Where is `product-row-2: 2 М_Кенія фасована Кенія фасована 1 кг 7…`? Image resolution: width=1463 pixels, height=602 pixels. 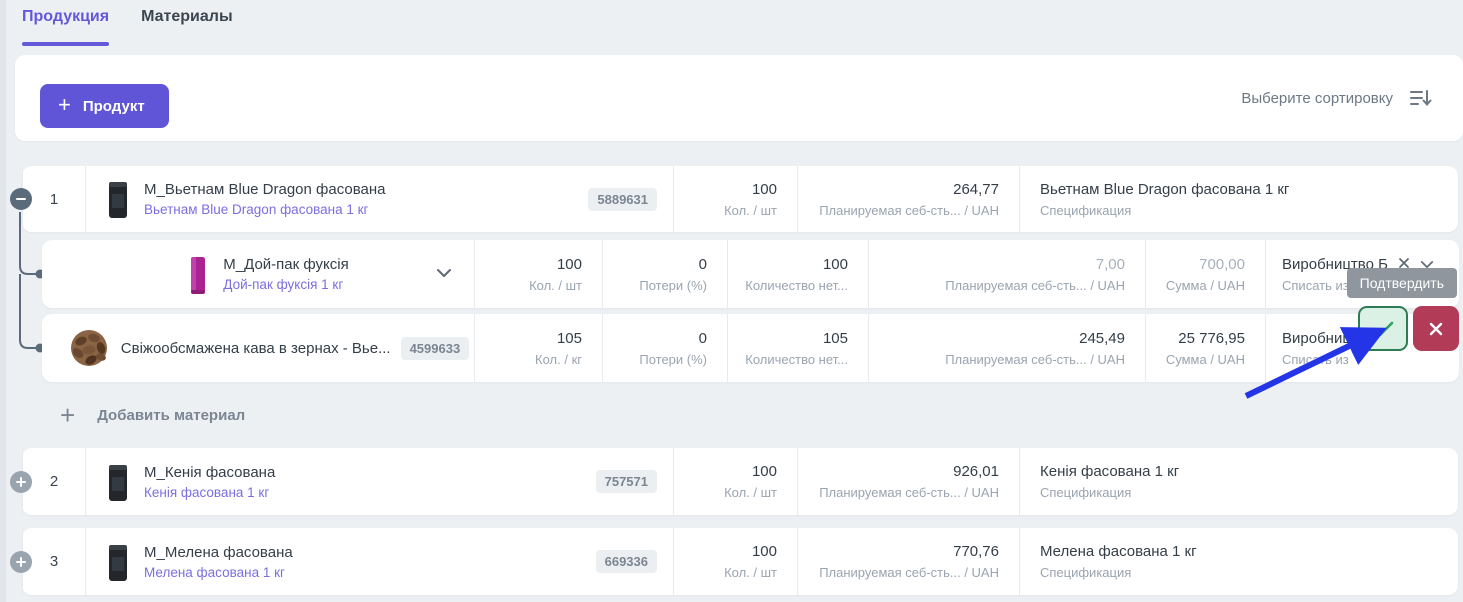
product-row-2: 2 М_Кенія фасована Кенія фасована 1 кг 7… is located at coordinates (734, 481).